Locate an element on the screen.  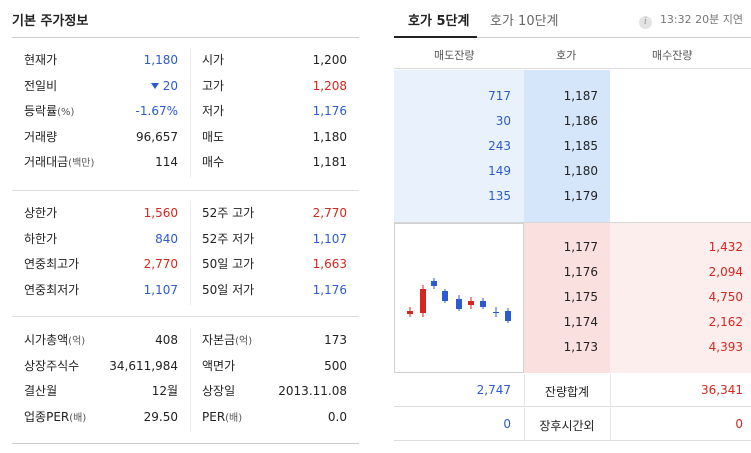
bid-price: 1,175 is located at coordinates (580, 297).